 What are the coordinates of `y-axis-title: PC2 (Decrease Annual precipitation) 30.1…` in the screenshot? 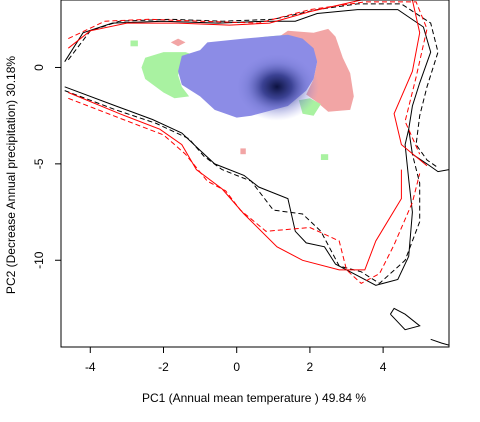 It's located at (11, 175).